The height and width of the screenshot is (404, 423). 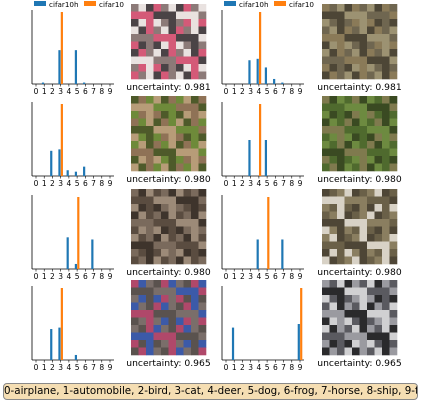 What do you see at coordinates (68, 183) in the screenshot?
I see `x-tick-label: 4` at bounding box center [68, 183].